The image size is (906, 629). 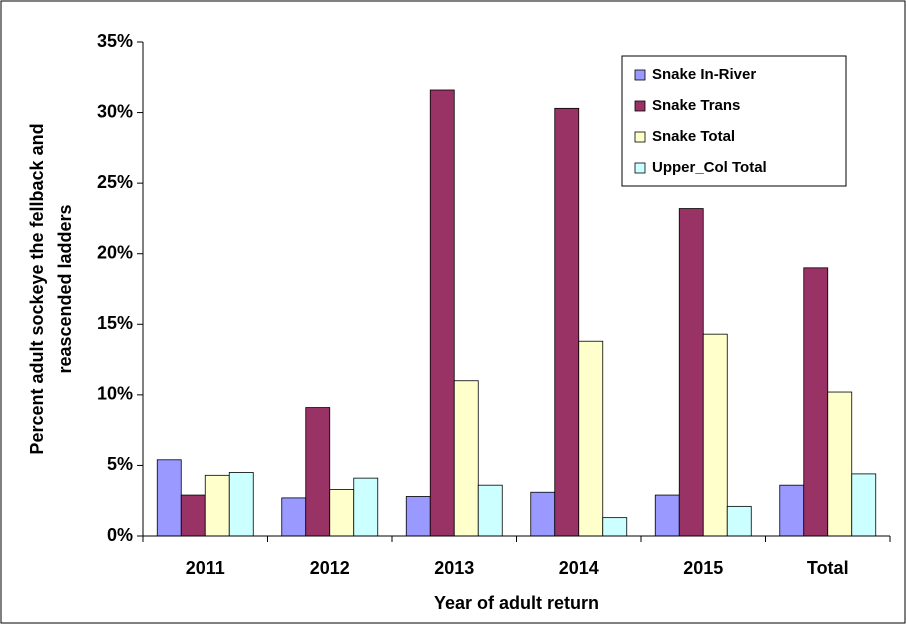 What do you see at coordinates (703, 568) in the screenshot?
I see `x-tick-label: 2015` at bounding box center [703, 568].